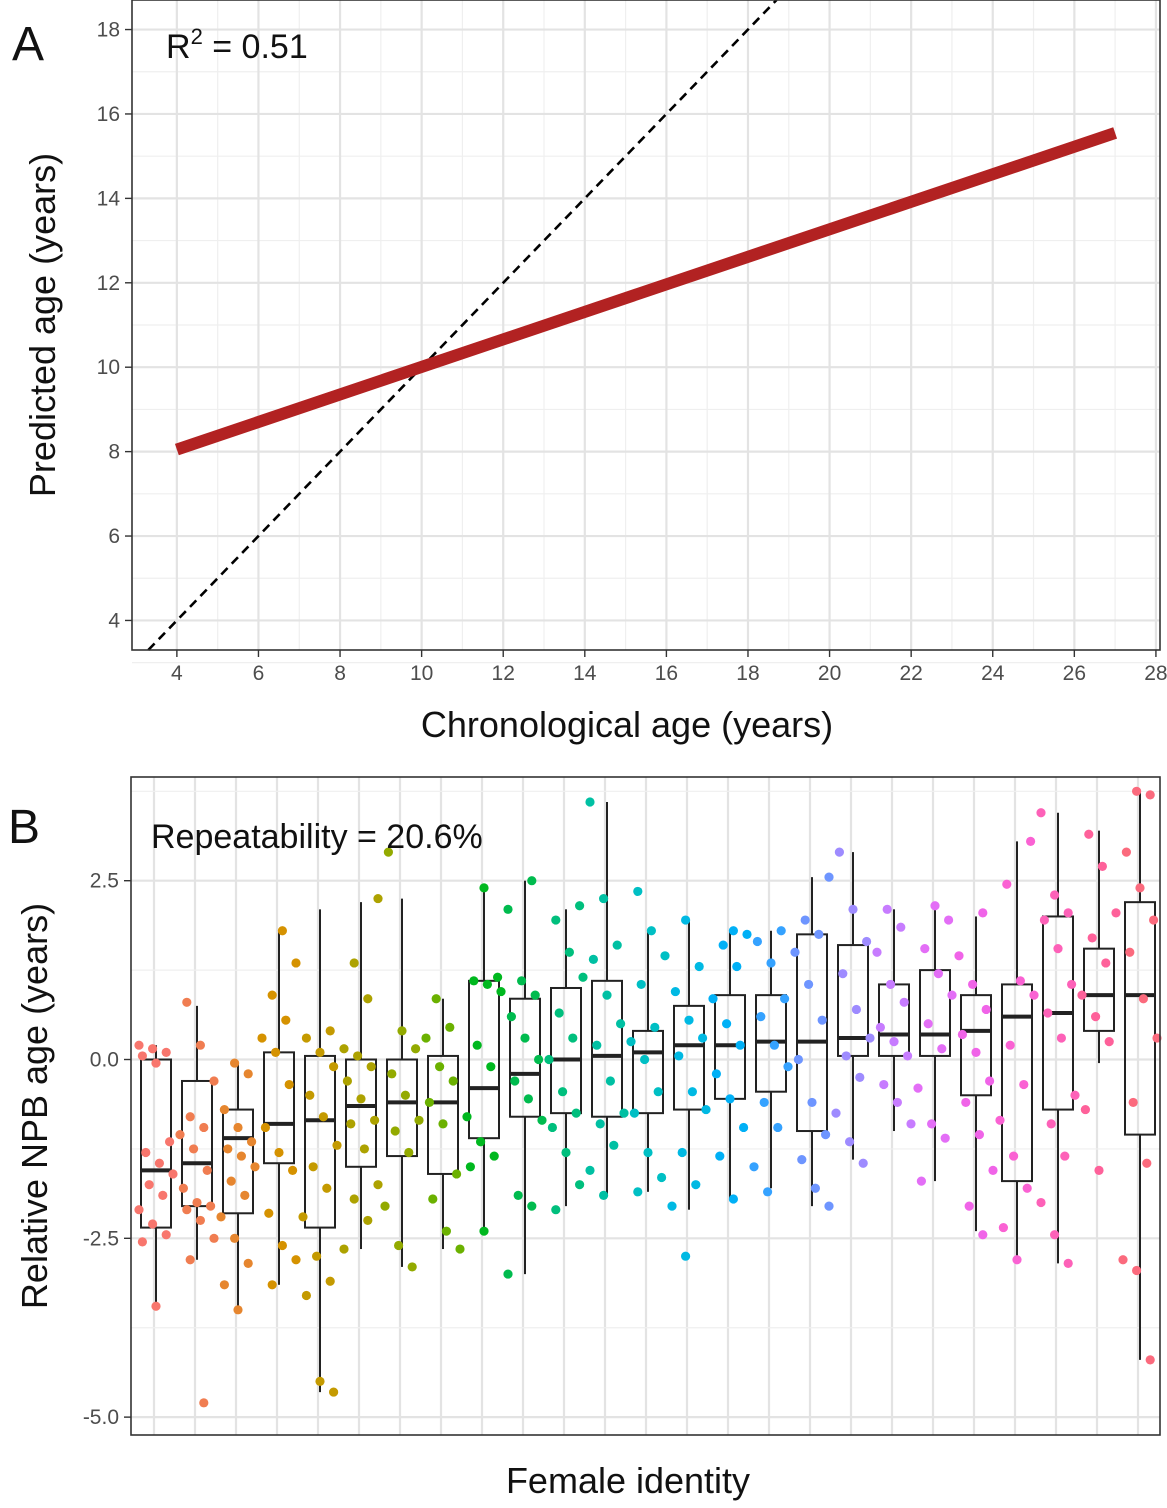 The width and height of the screenshot is (1167, 1508). What do you see at coordinates (42, 325) in the screenshot?
I see `panel-a-y-axis-title: Predicted age (years)` at bounding box center [42, 325].